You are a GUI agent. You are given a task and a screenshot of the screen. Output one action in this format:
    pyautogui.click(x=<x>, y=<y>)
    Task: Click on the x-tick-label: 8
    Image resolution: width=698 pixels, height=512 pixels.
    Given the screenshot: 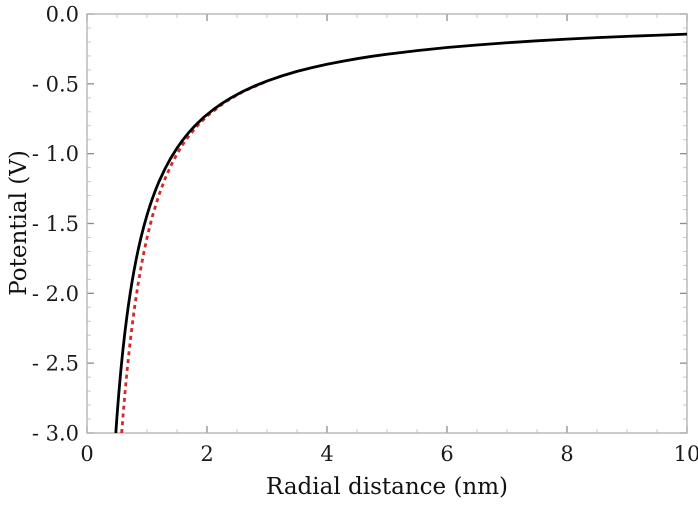 What is the action you would take?
    pyautogui.click(x=566, y=454)
    